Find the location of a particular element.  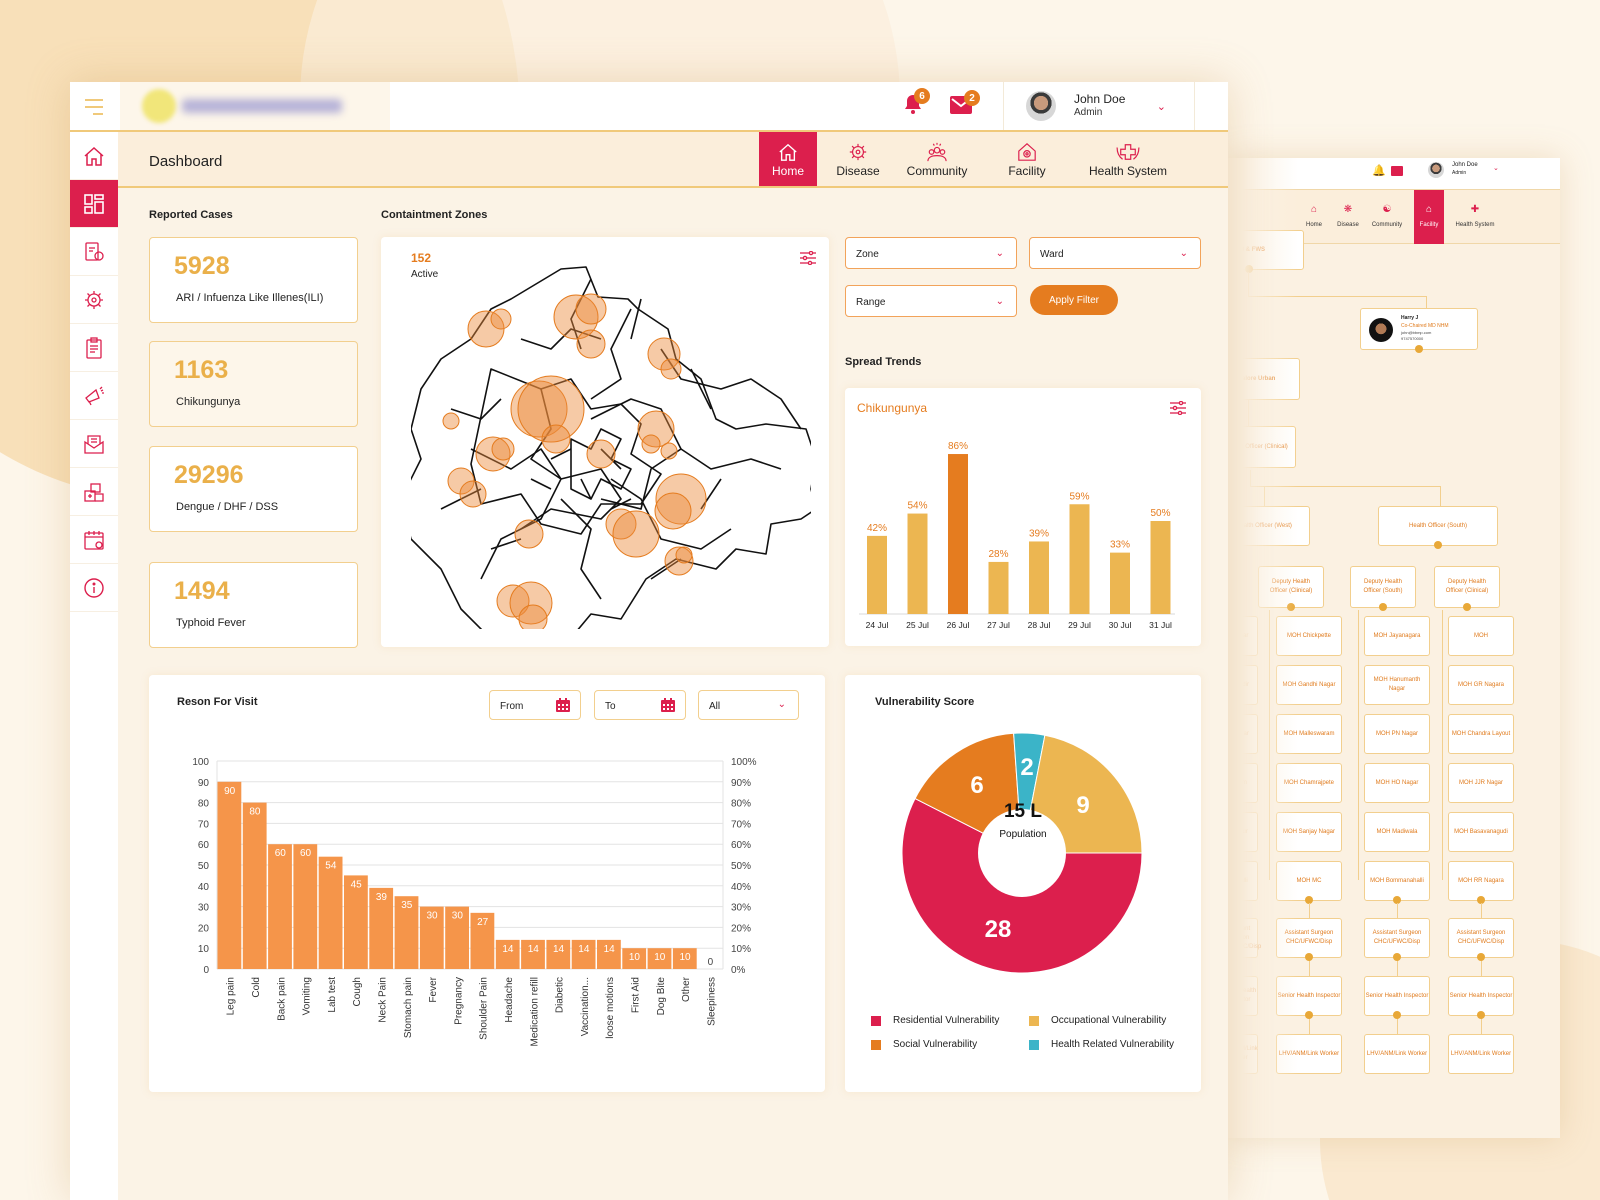

zone-select: Zone ⌄ is located at coordinates (931, 253).